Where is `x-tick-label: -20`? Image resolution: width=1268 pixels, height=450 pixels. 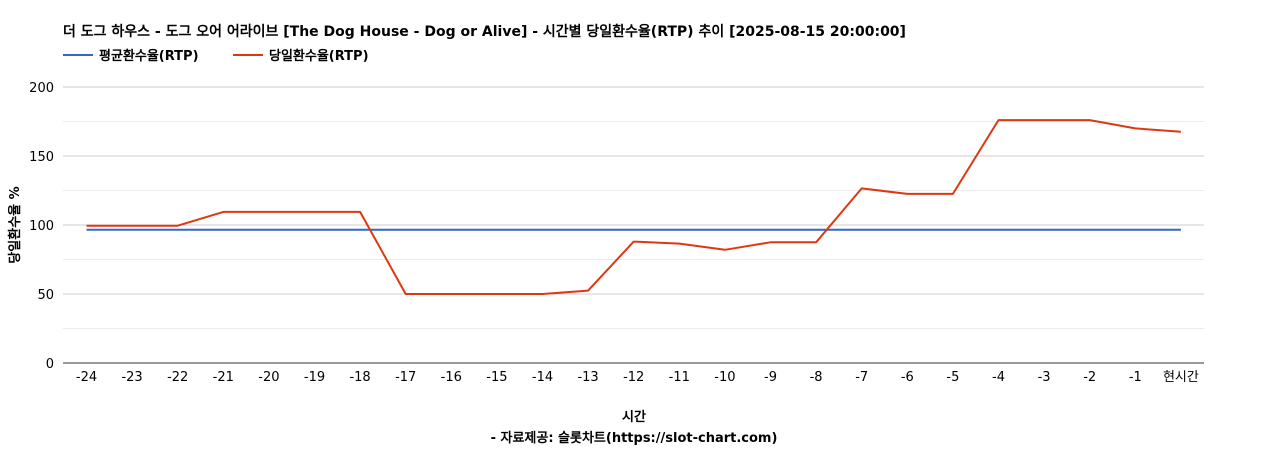
x-tick-label: -20 is located at coordinates (268, 377).